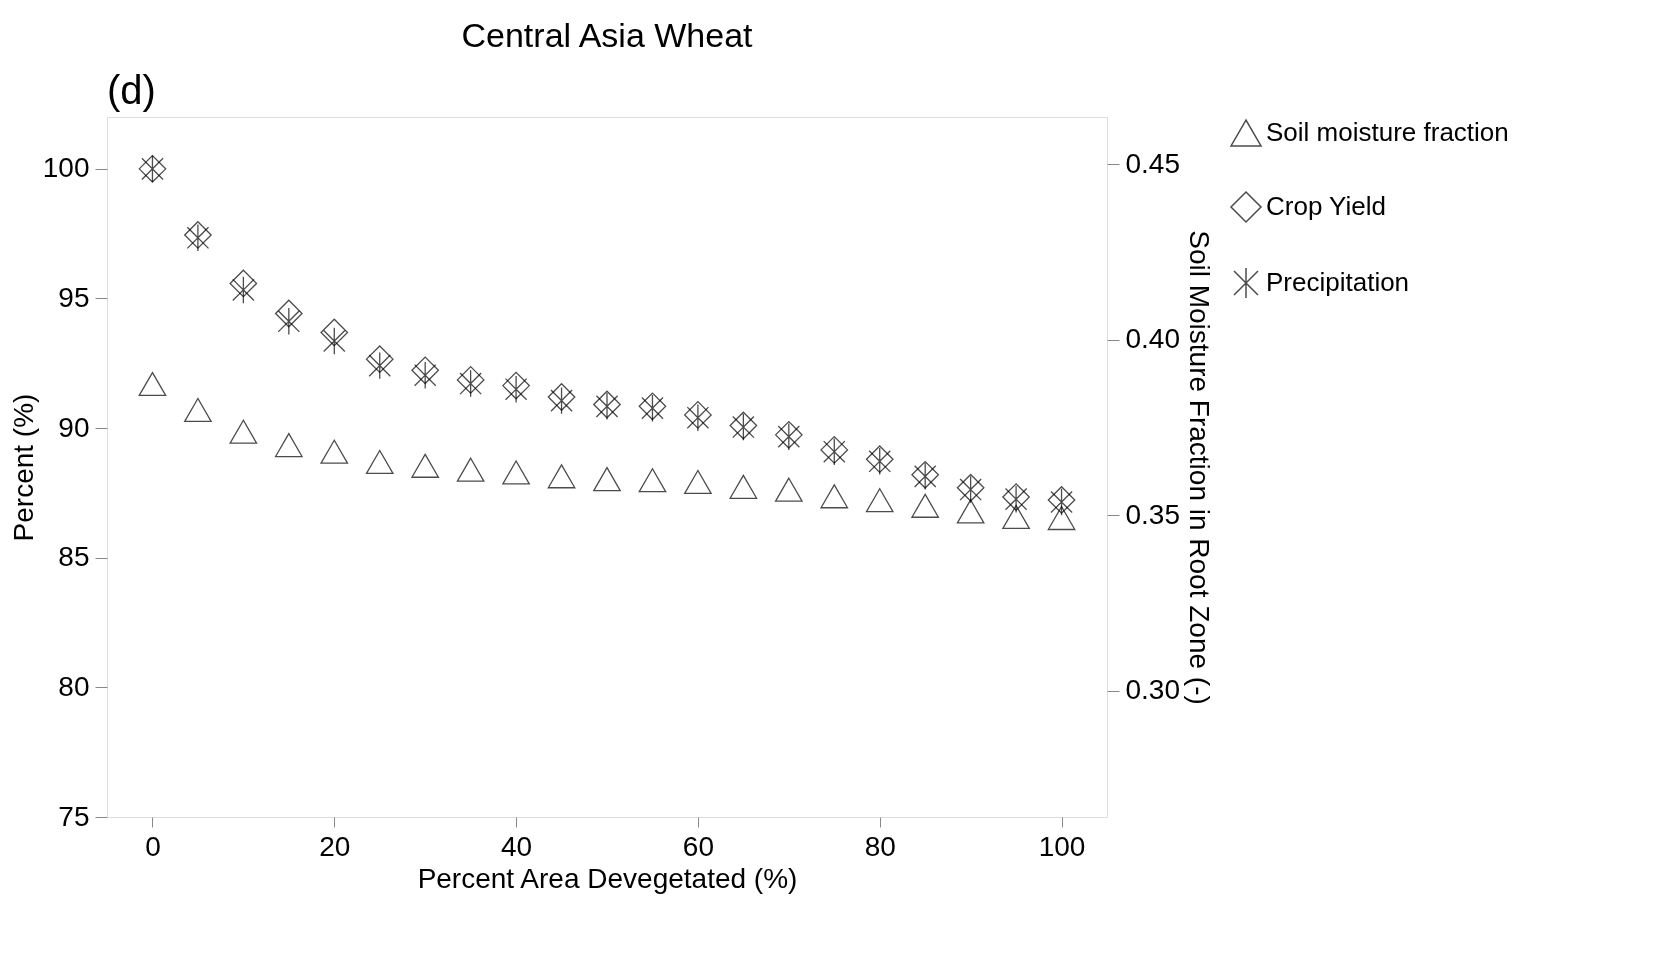 The image size is (1657, 953). Describe the element at coordinates (1062, 846) in the screenshot. I see `x-tick-label: 100` at that location.